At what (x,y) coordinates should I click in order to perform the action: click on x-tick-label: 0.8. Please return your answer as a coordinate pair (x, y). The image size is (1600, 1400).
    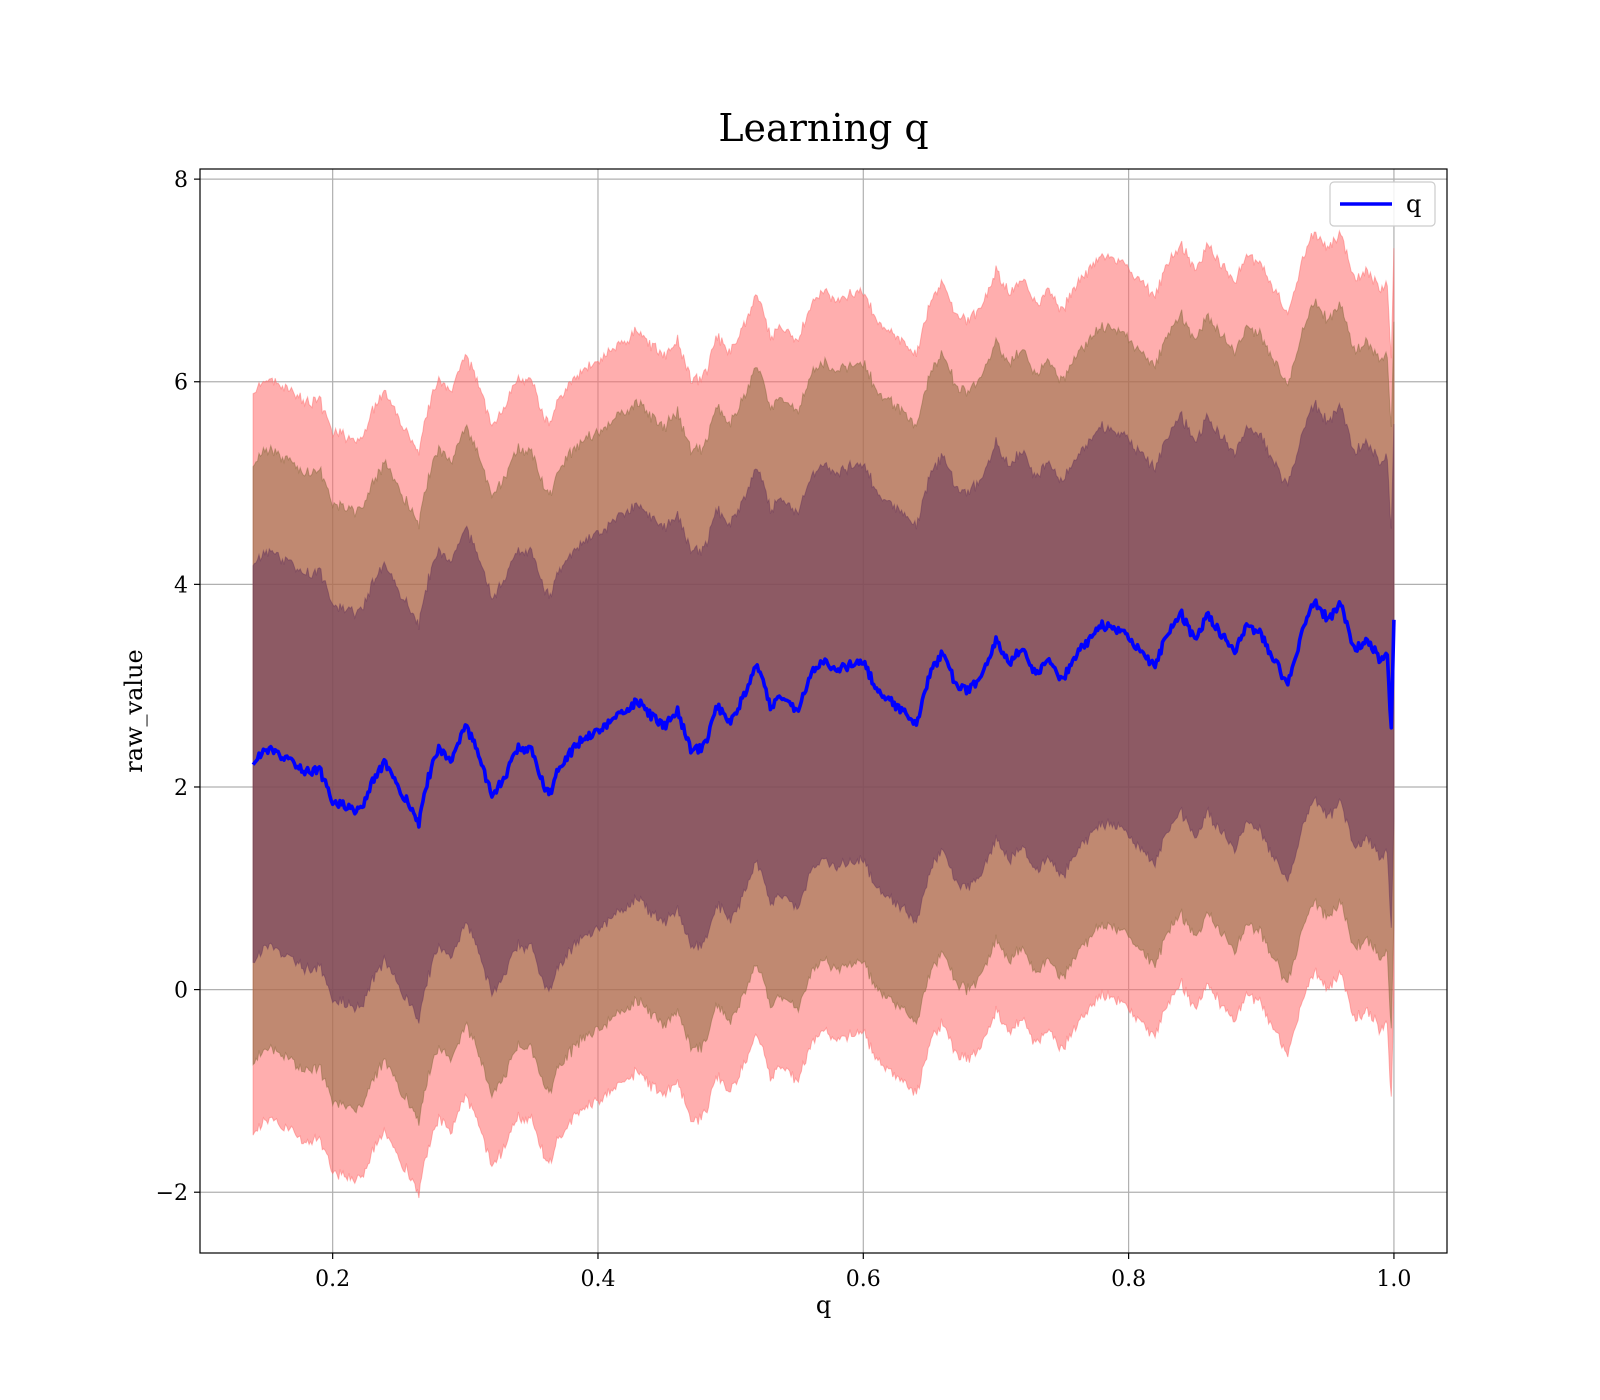
    Looking at the image, I should click on (1128, 1279).